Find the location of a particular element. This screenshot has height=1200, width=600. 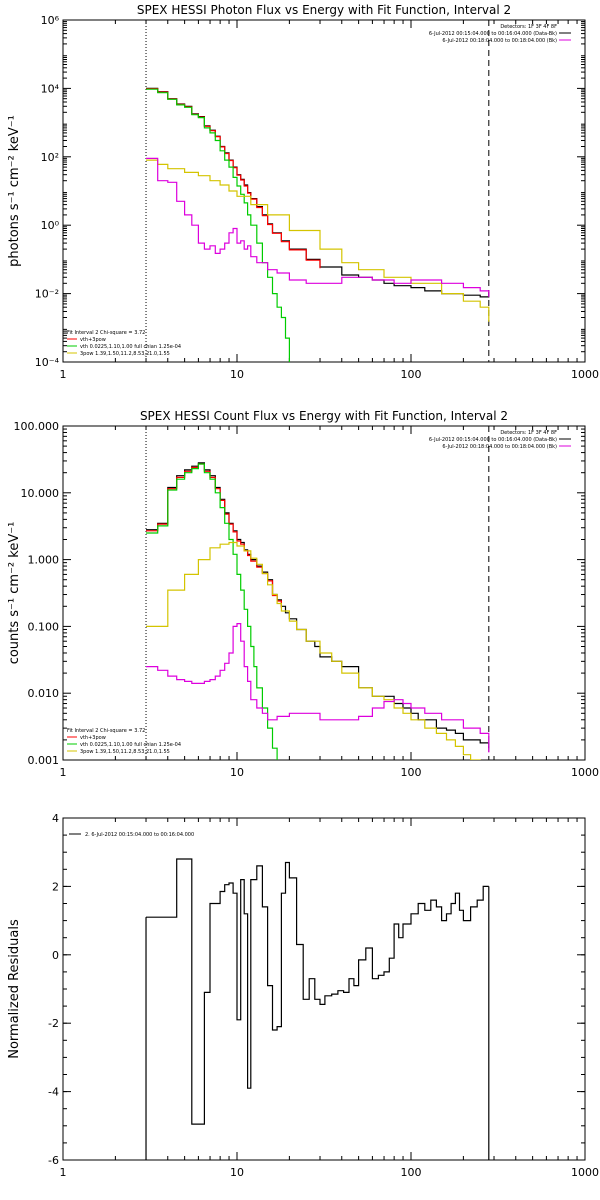

y-tick-label: 10.000 is located at coordinates (40, 493).